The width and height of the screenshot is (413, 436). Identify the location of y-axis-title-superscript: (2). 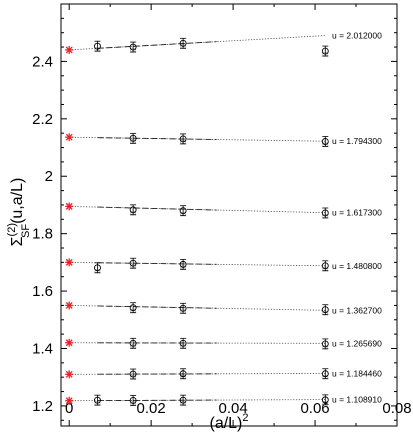
(12, 229).